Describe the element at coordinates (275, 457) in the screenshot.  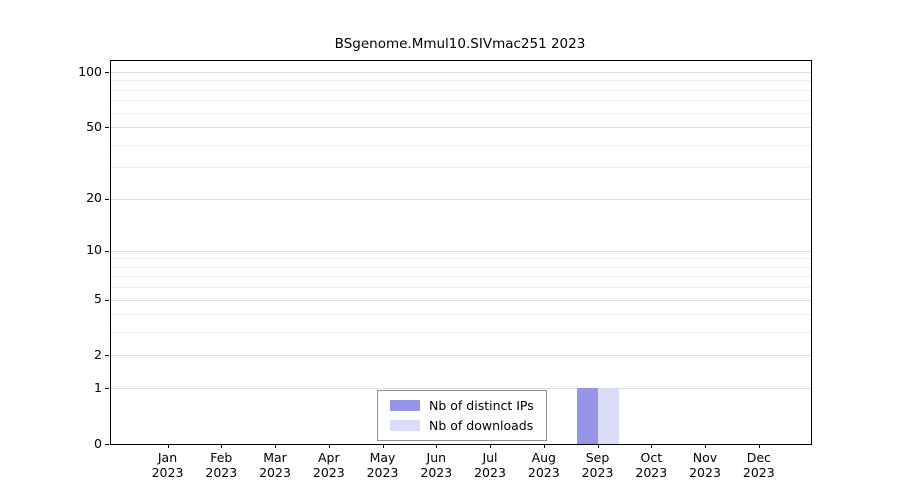
I see `x-tick-label-month: Mar` at that location.